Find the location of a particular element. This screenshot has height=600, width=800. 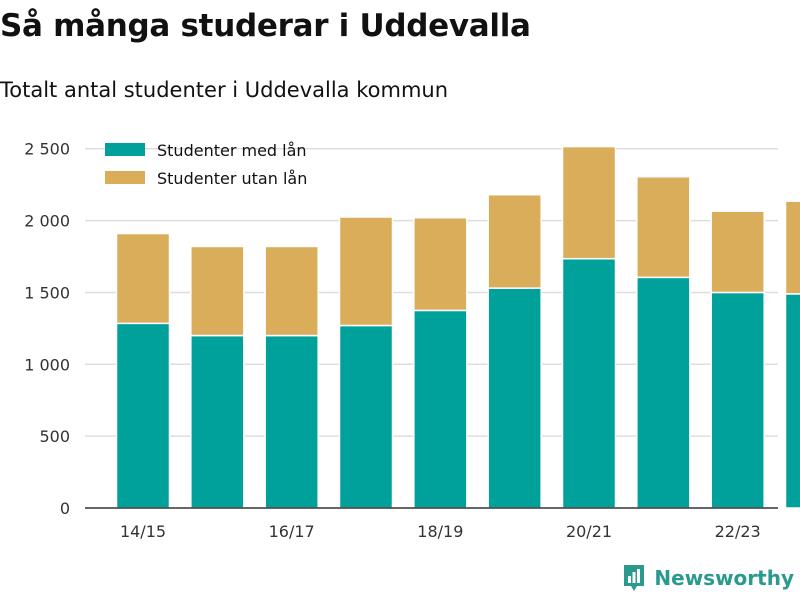

x-tick-label: 22/23 is located at coordinates (738, 531).